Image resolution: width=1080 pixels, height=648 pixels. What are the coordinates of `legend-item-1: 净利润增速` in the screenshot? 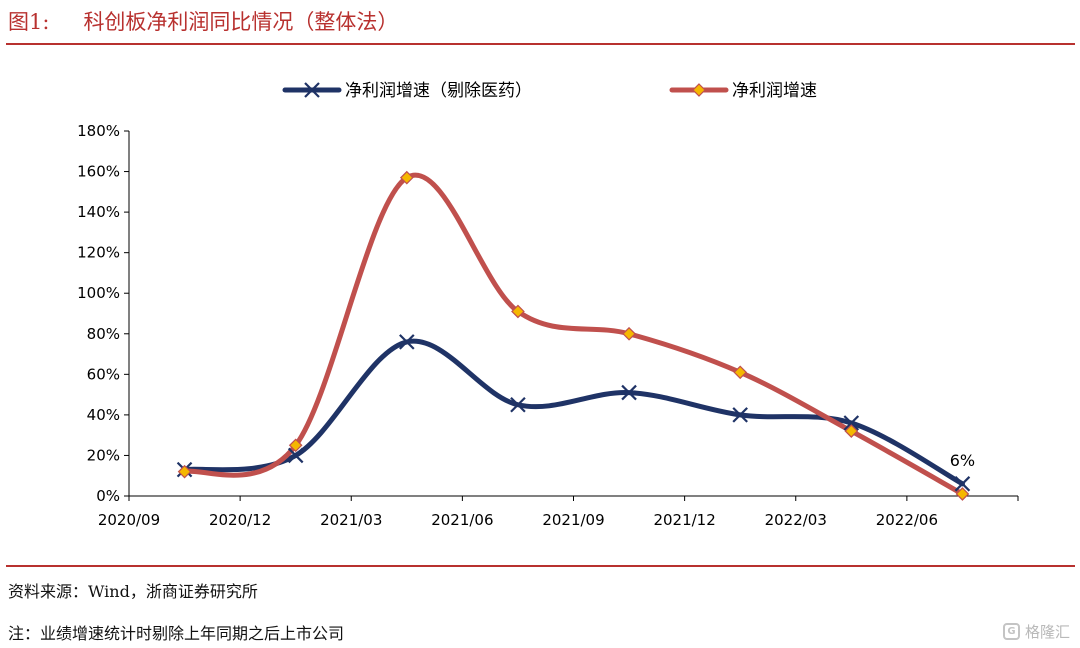 It's located at (743, 91).